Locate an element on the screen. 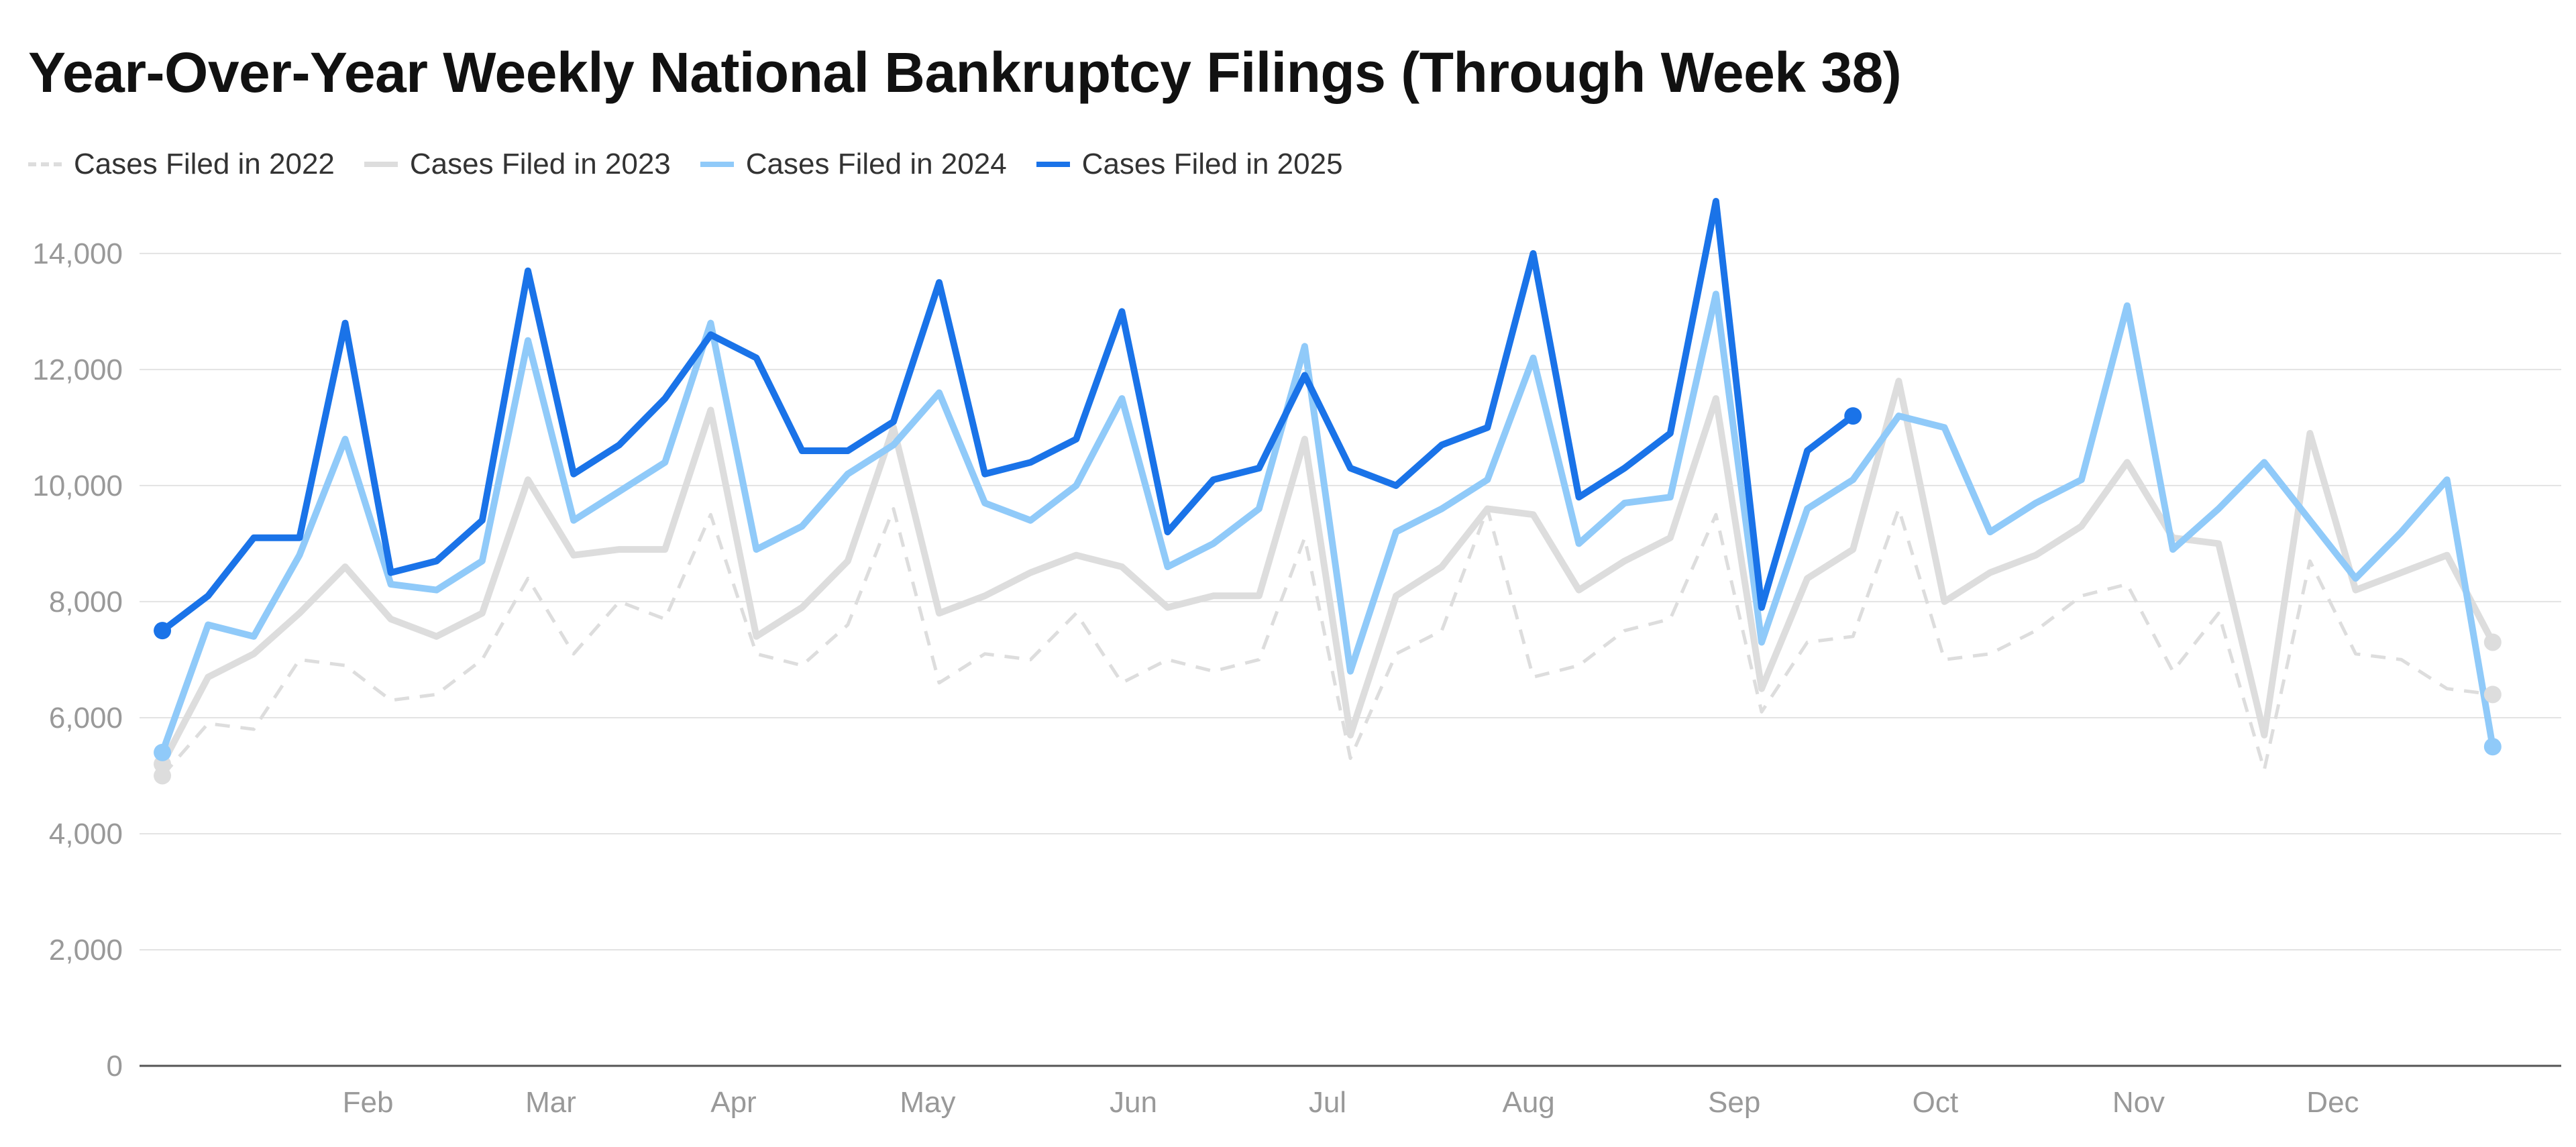 The width and height of the screenshot is (2576, 1147). x-tick-label: Jun is located at coordinates (1133, 1102).